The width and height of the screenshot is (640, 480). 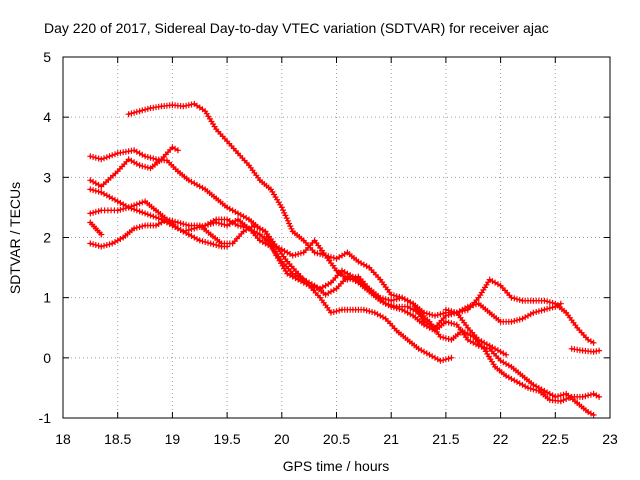 I want to click on data-point-marks, so click(x=503, y=312).